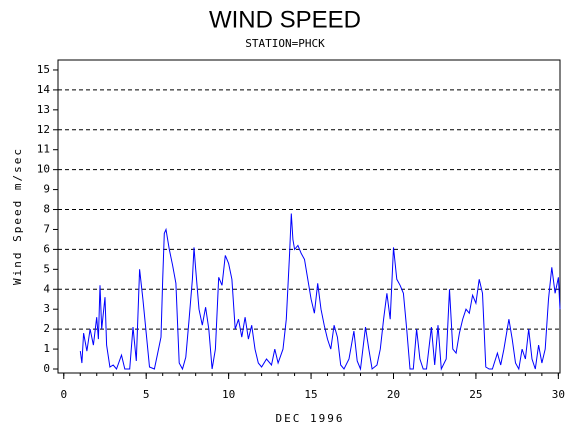 Image resolution: width=570 pixels, height=430 pixels. Describe the element at coordinates (17, 216) in the screenshot. I see `y-axis-label: Wind Speed m/sec` at that location.